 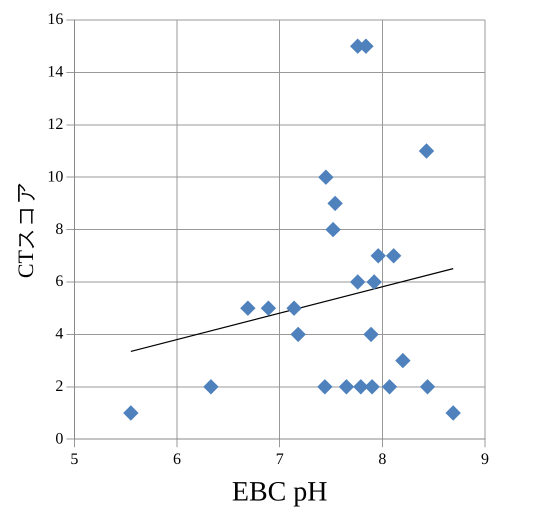 I want to click on y-tick-label: 4, so click(x=59, y=334).